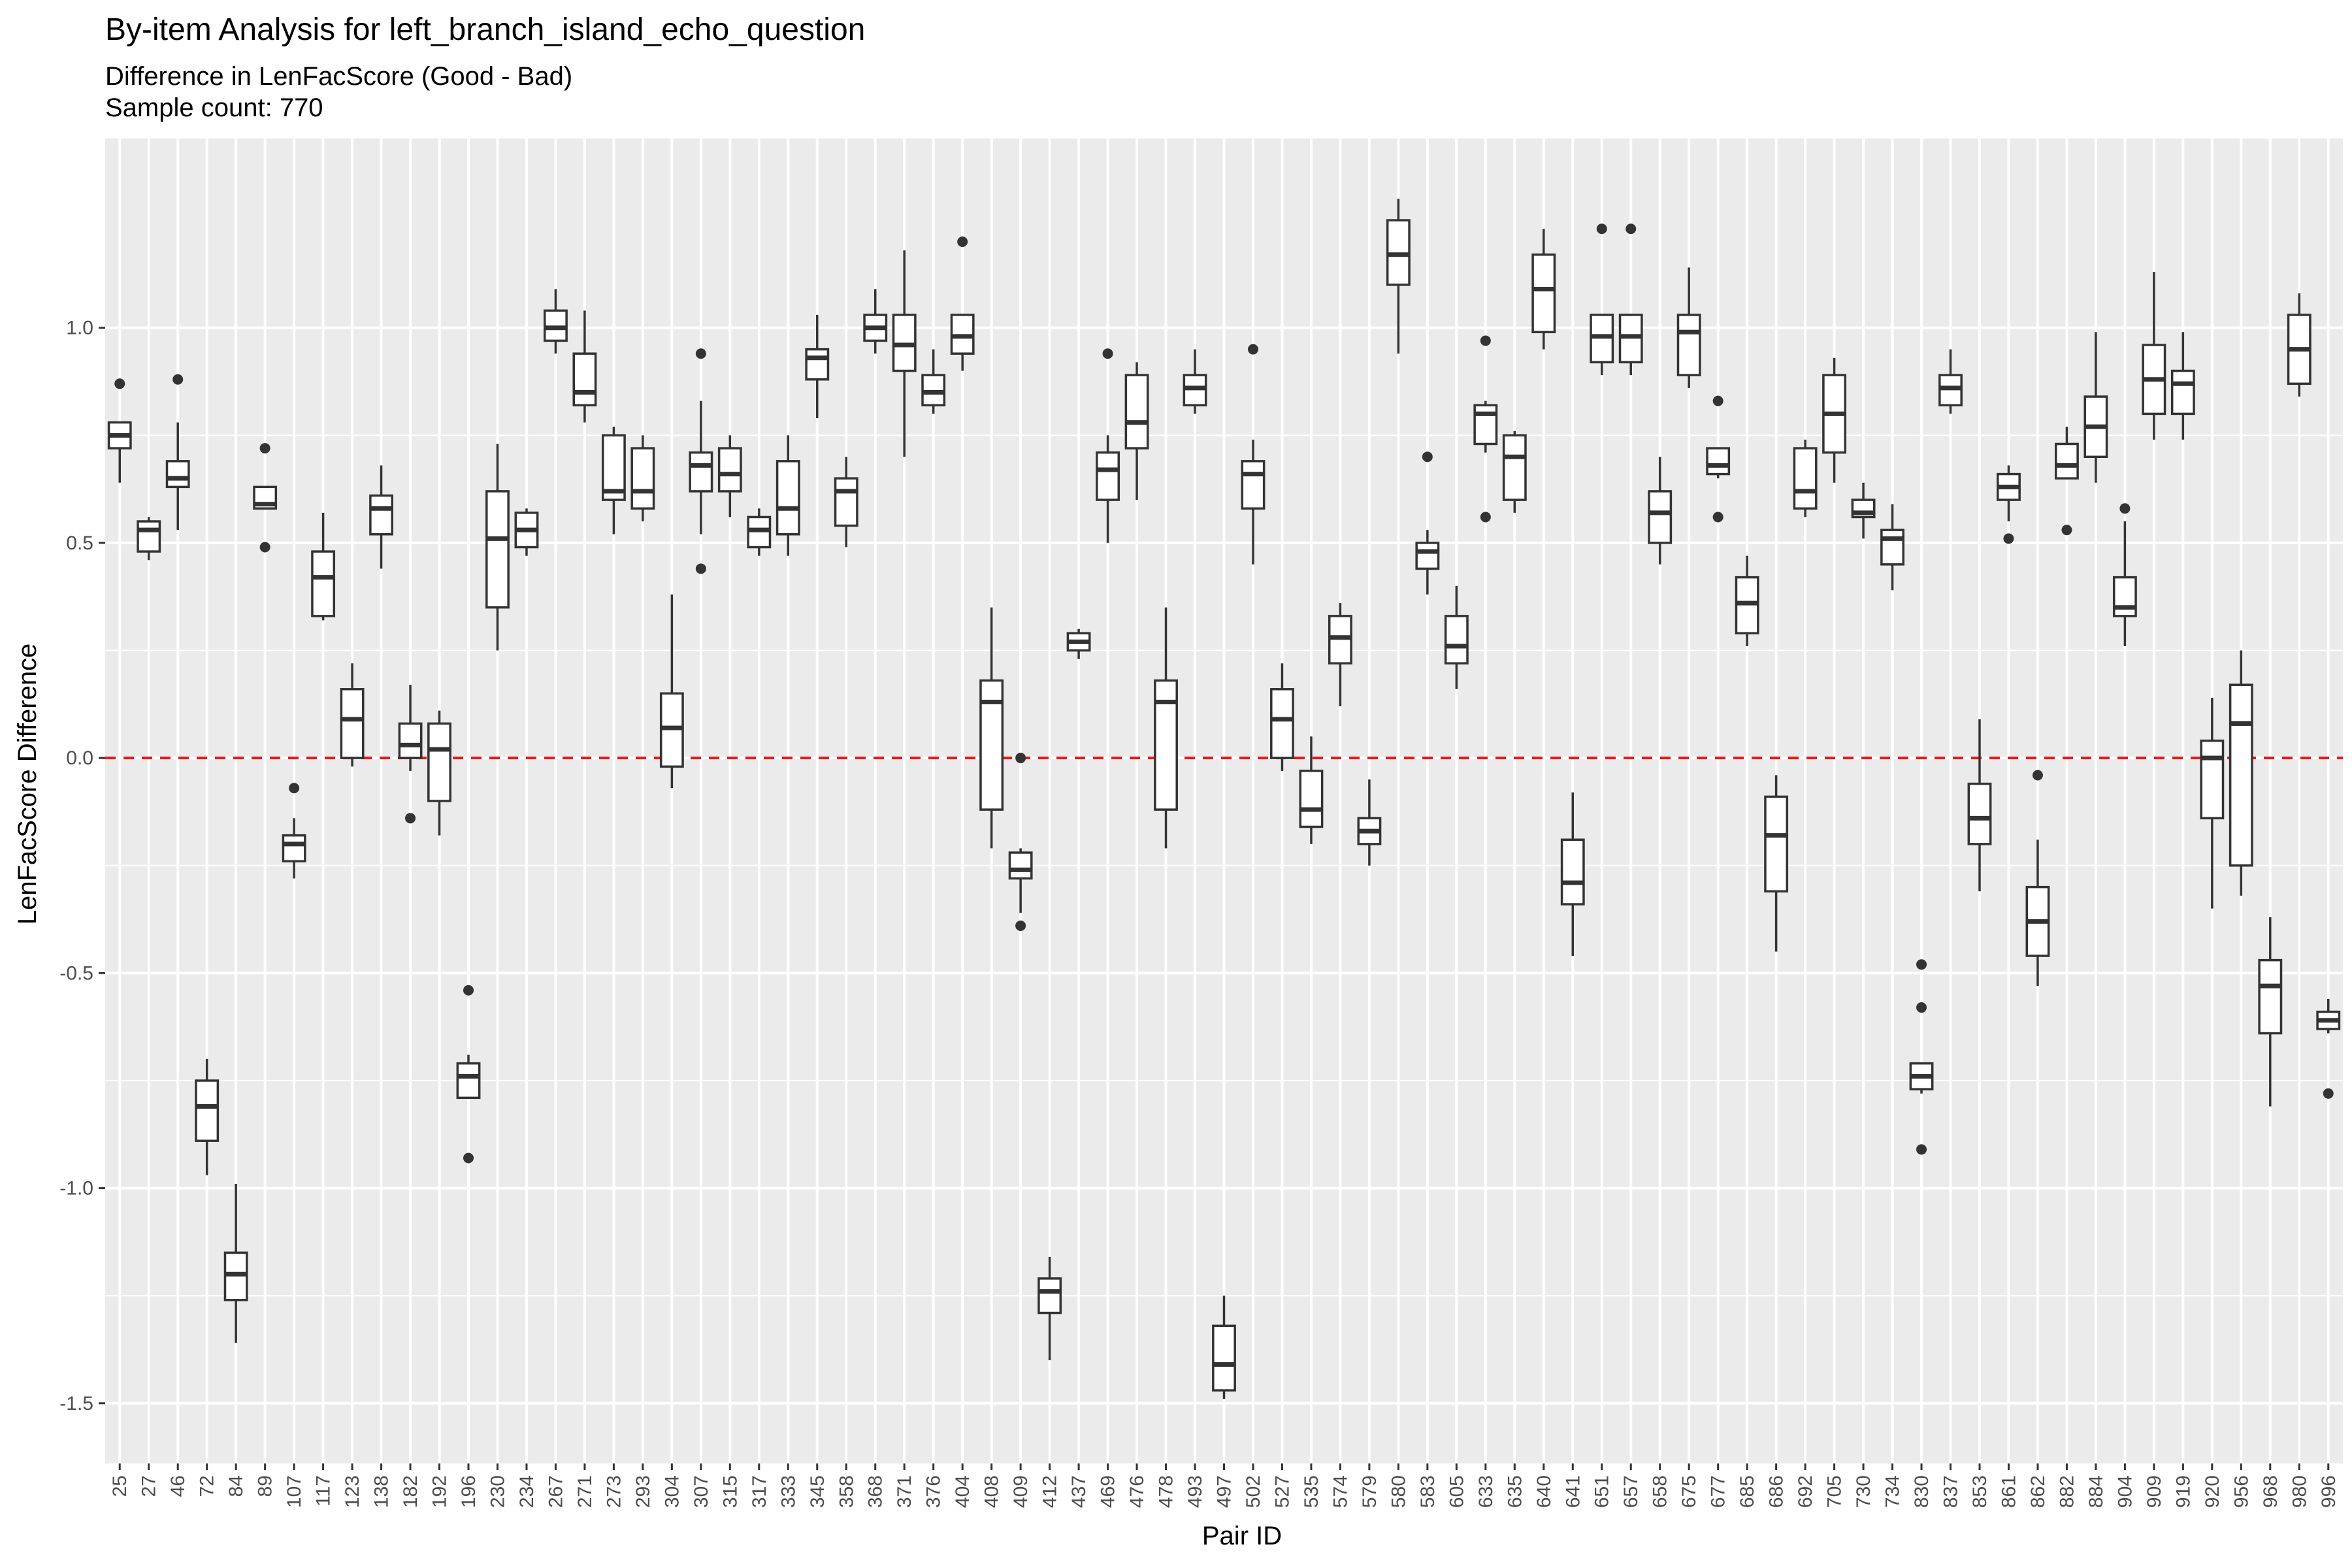 The image size is (2352, 1568). Describe the element at coordinates (1486, 1491) in the screenshot. I see `x-tick-label: 633` at that location.